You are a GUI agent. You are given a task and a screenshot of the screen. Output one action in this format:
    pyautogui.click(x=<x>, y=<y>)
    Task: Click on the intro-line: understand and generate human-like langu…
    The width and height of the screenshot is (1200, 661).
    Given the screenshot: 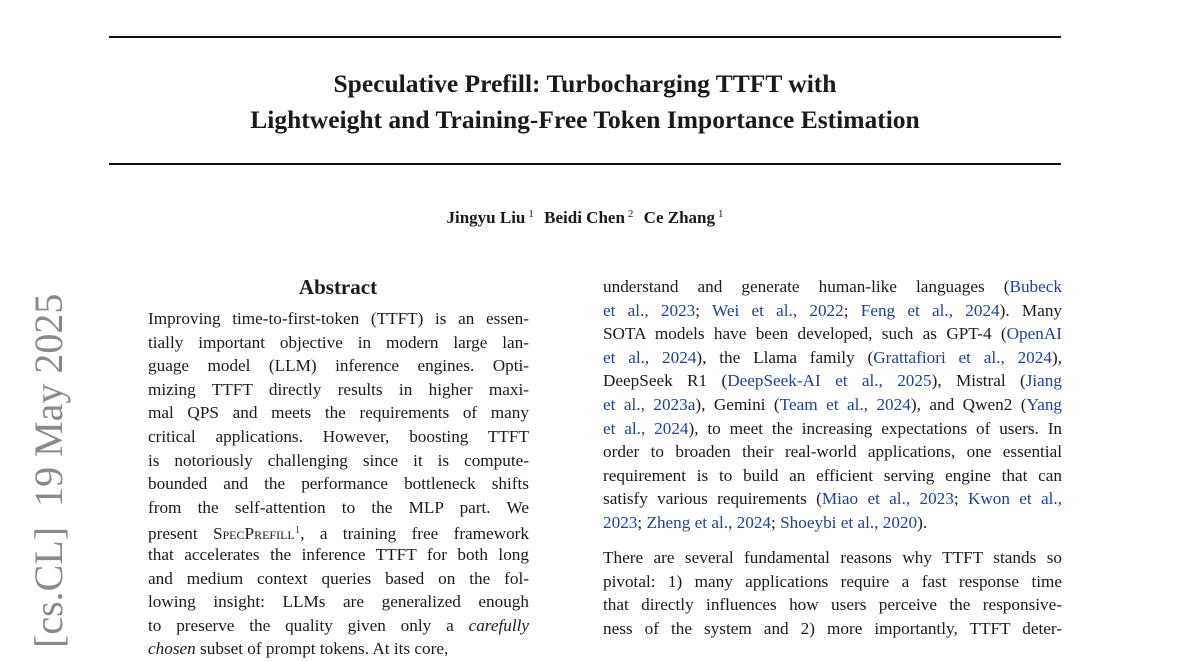 What is the action you would take?
    pyautogui.click(x=832, y=286)
    